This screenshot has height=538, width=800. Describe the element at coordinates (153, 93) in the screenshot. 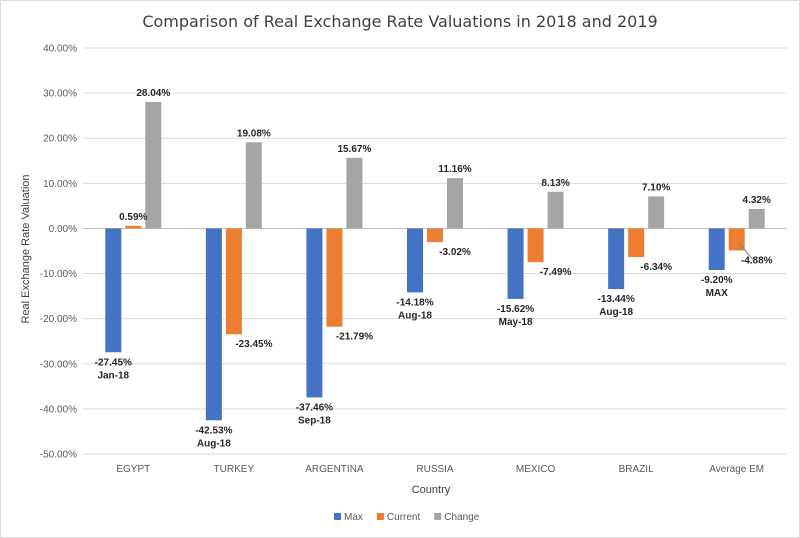

I see `data-label: 28.04%` at that location.